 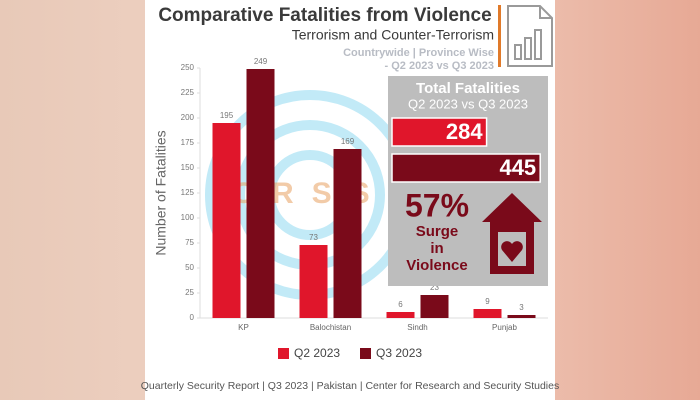 What do you see at coordinates (434, 287) in the screenshot?
I see `value-label: 23` at bounding box center [434, 287].